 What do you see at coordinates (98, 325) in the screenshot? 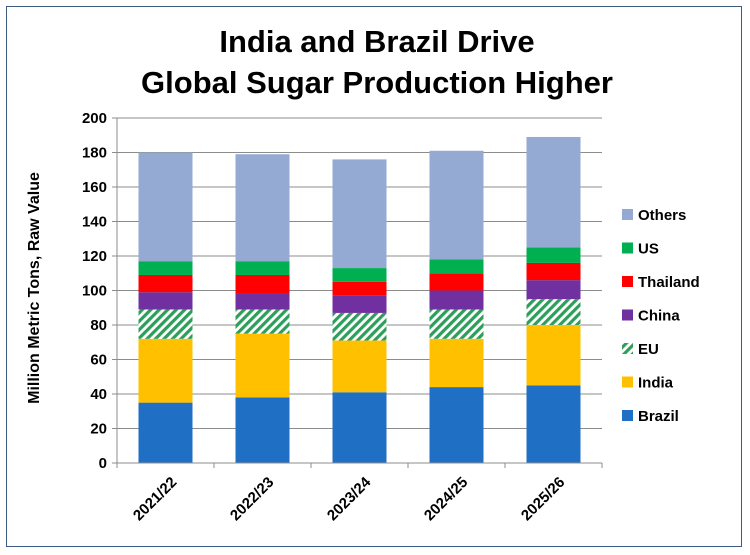
I see `y-tick-label: 80` at bounding box center [98, 325].